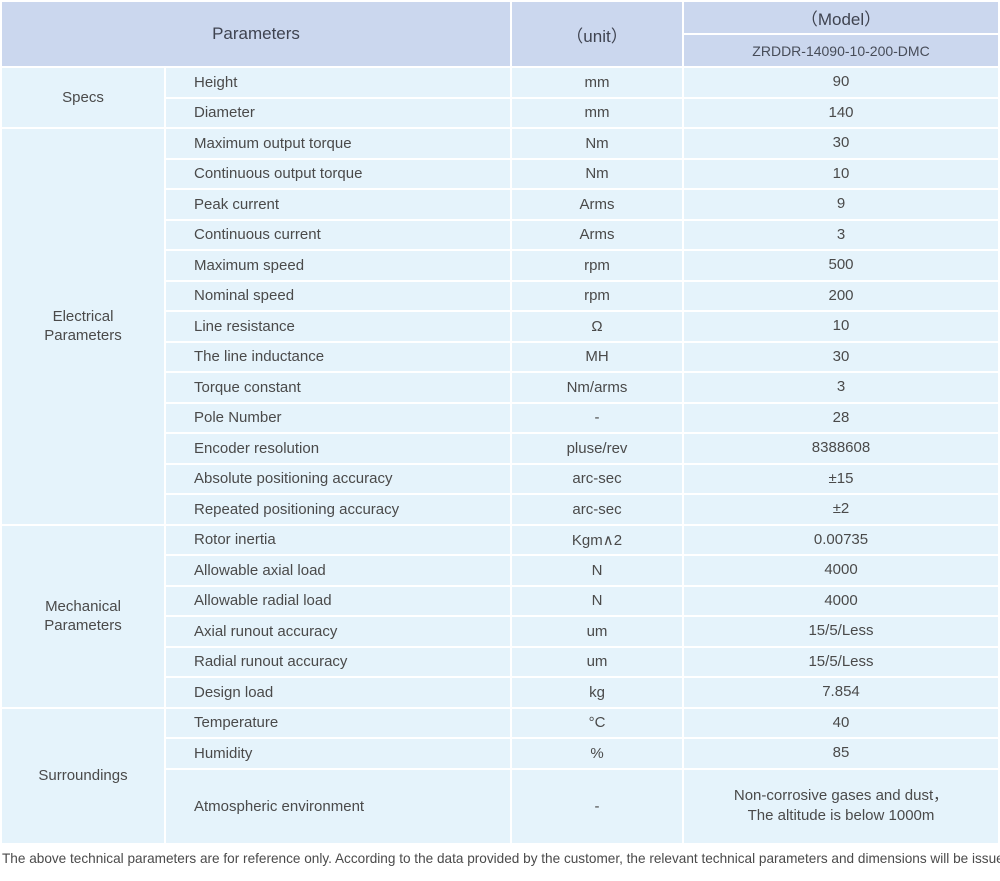  What do you see at coordinates (338, 509) in the screenshot?
I see `param-cell: Repeated positioning accuracy` at bounding box center [338, 509].